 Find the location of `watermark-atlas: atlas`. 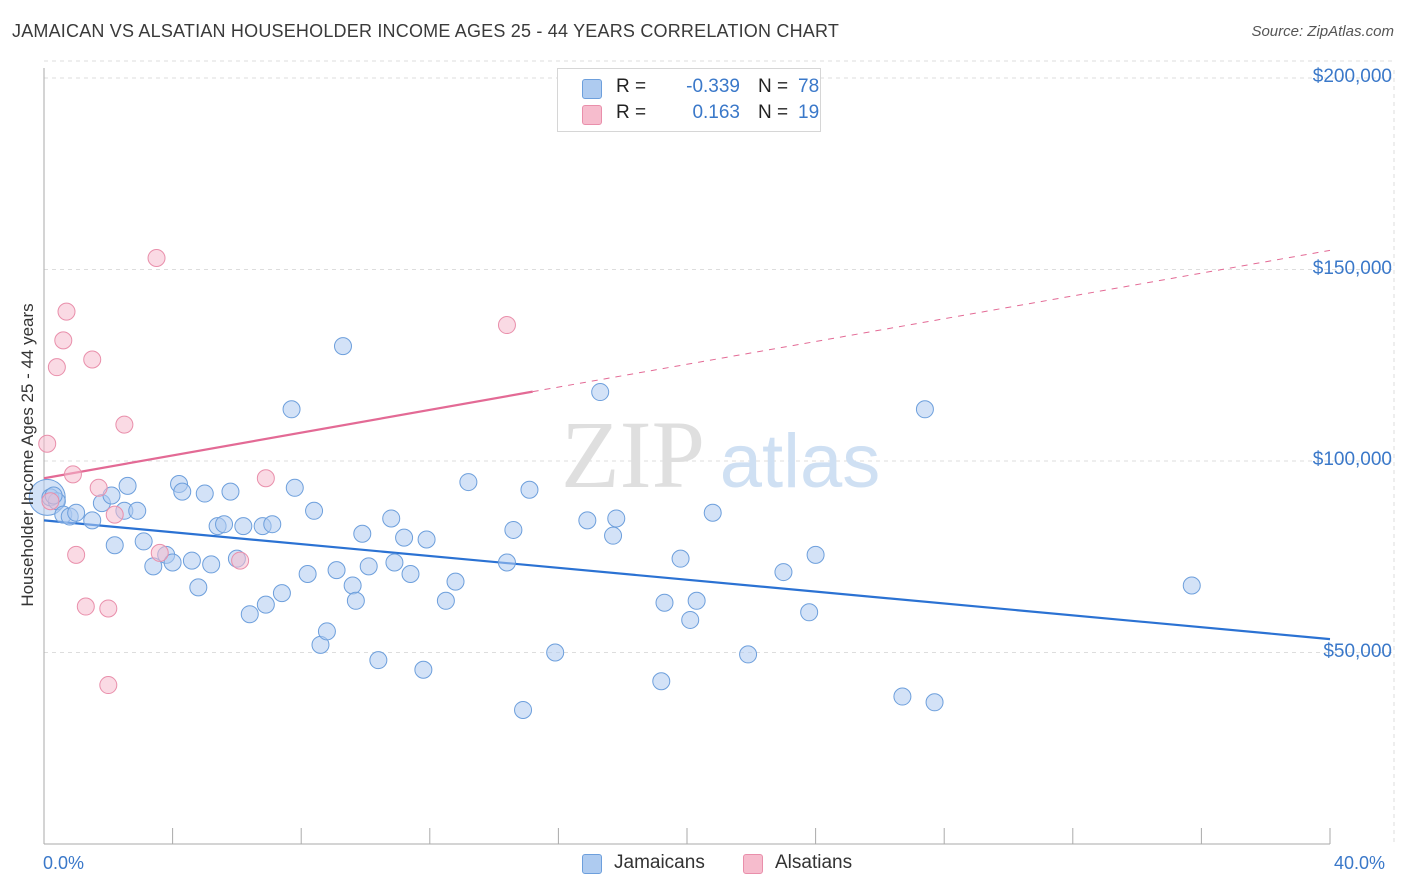

watermark-atlas: atlas is located at coordinates (800, 461).